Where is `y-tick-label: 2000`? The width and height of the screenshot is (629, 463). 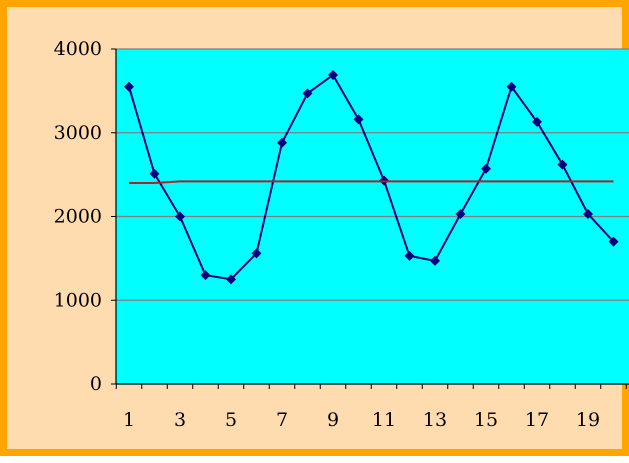 y-tick-label: 2000 is located at coordinates (78, 217).